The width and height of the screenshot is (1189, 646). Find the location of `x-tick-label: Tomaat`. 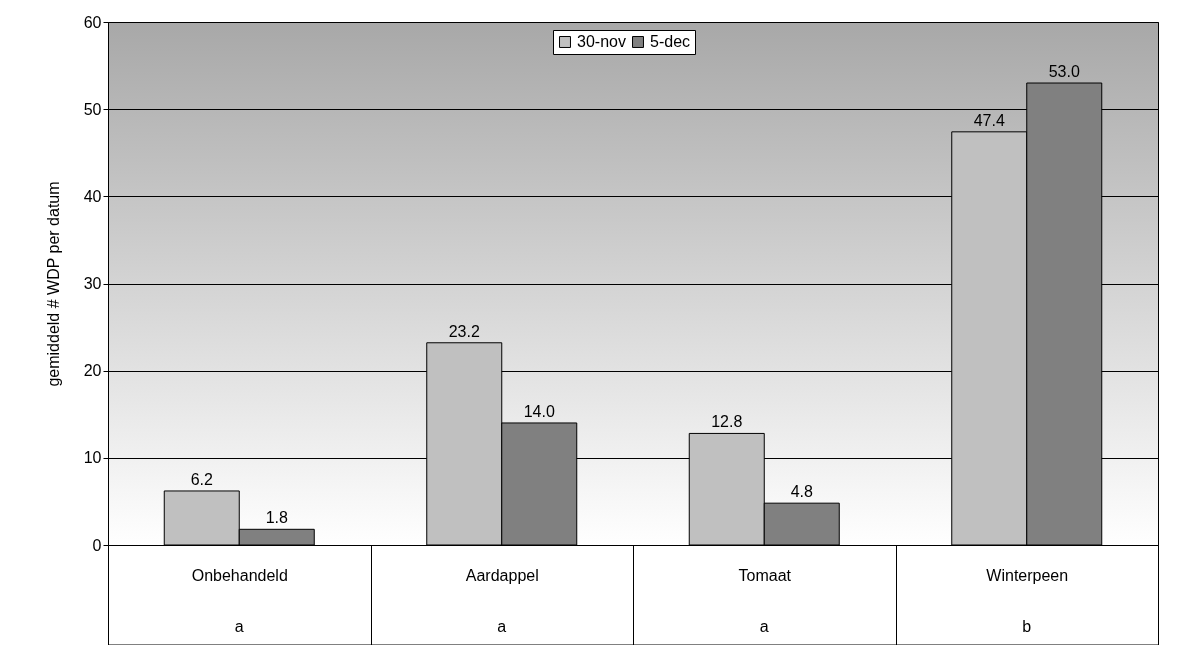

x-tick-label: Tomaat is located at coordinates (765, 575).